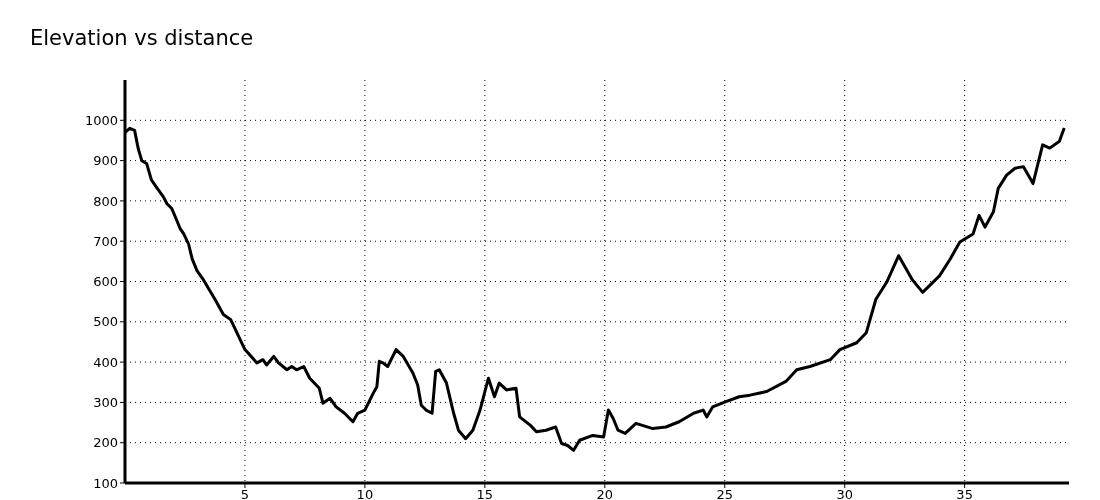 The image size is (1100, 500). I want to click on y-tick-label: 400, so click(105, 362).